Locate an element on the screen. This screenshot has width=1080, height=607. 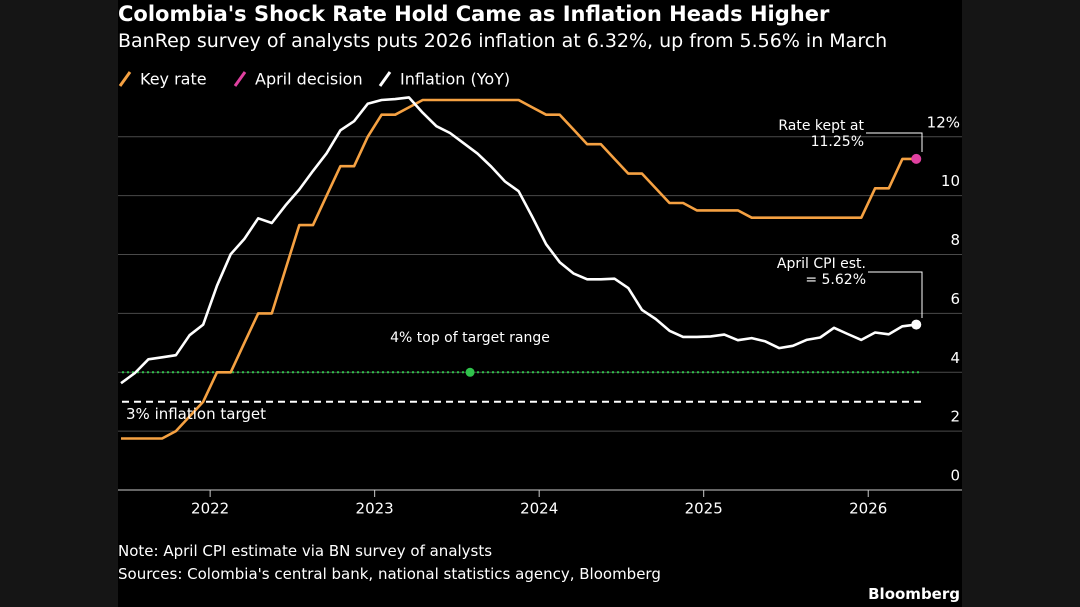
reference-marker is located at coordinates (470, 372).